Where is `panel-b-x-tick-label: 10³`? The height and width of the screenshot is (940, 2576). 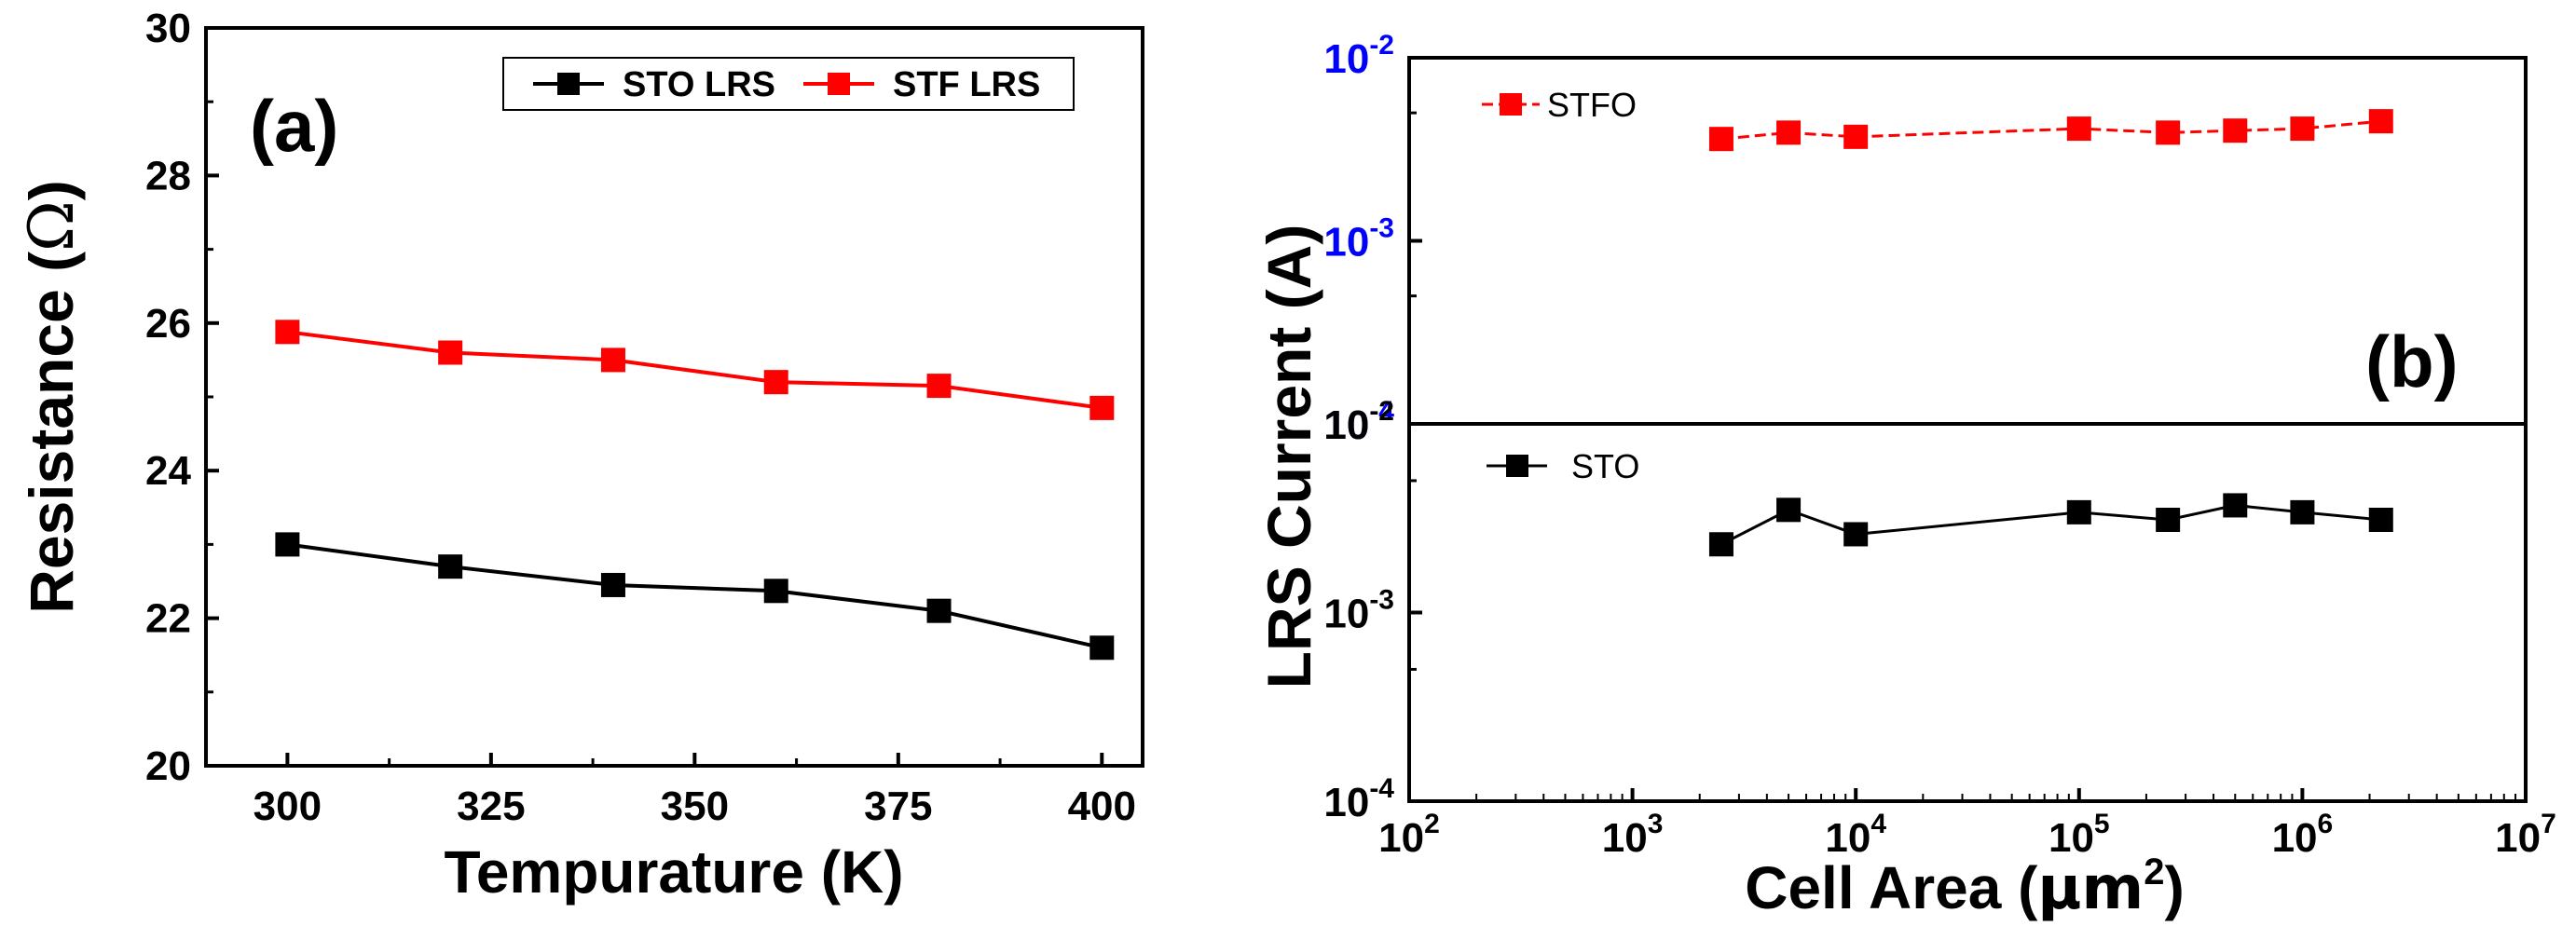 panel-b-x-tick-label: 10³ is located at coordinates (1633, 835).